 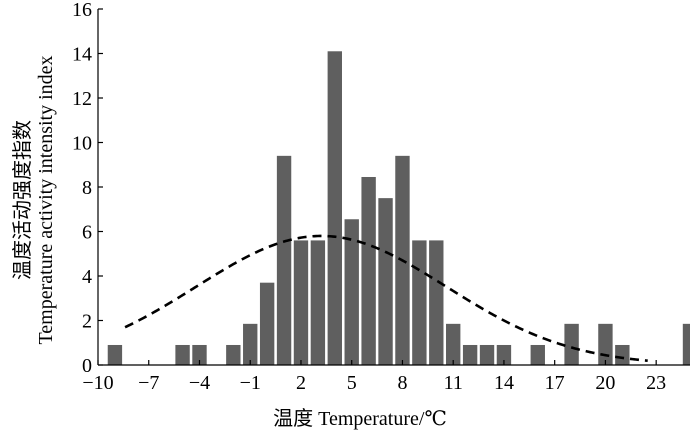 What do you see at coordinates (87, 233) in the screenshot?
I see `y-tick-label: 6` at bounding box center [87, 233].